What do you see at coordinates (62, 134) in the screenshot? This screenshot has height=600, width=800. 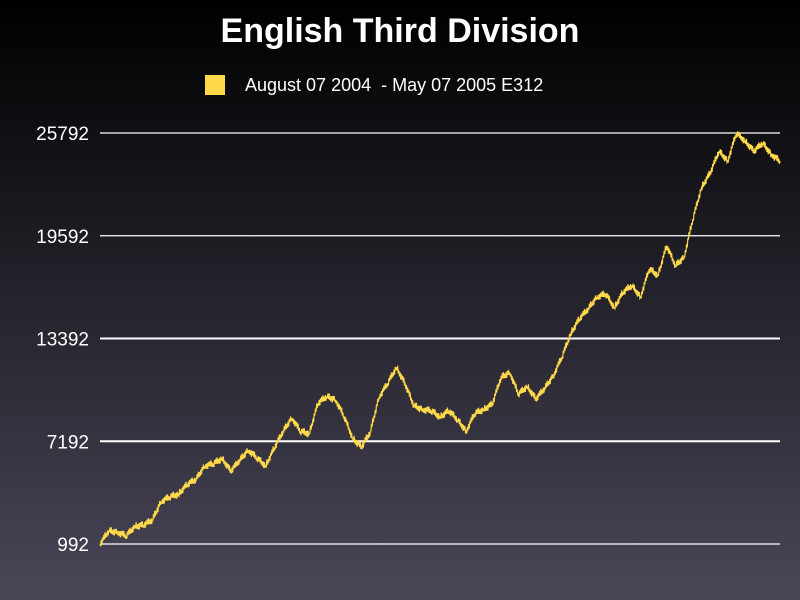 I see `y-tick-label: 25792` at bounding box center [62, 134].